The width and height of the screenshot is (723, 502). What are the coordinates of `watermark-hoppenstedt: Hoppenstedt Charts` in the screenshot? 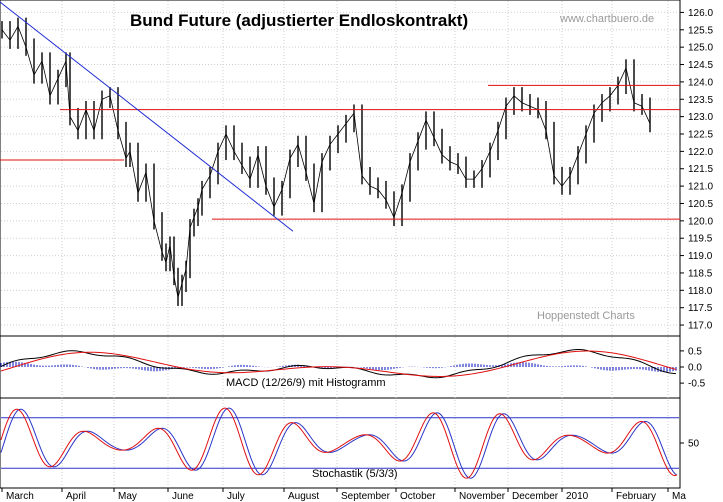 It's located at (586, 316).